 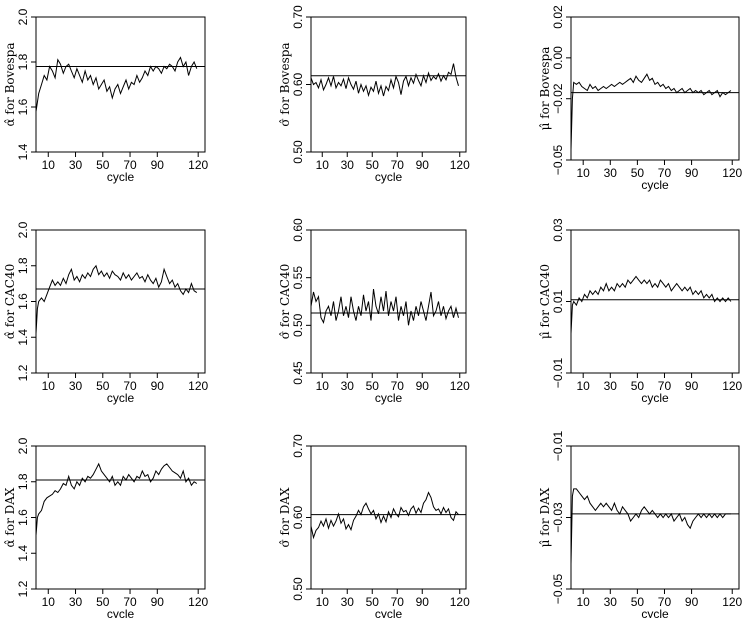 I want to click on y-tick-label: 0.01, so click(x=558, y=301).